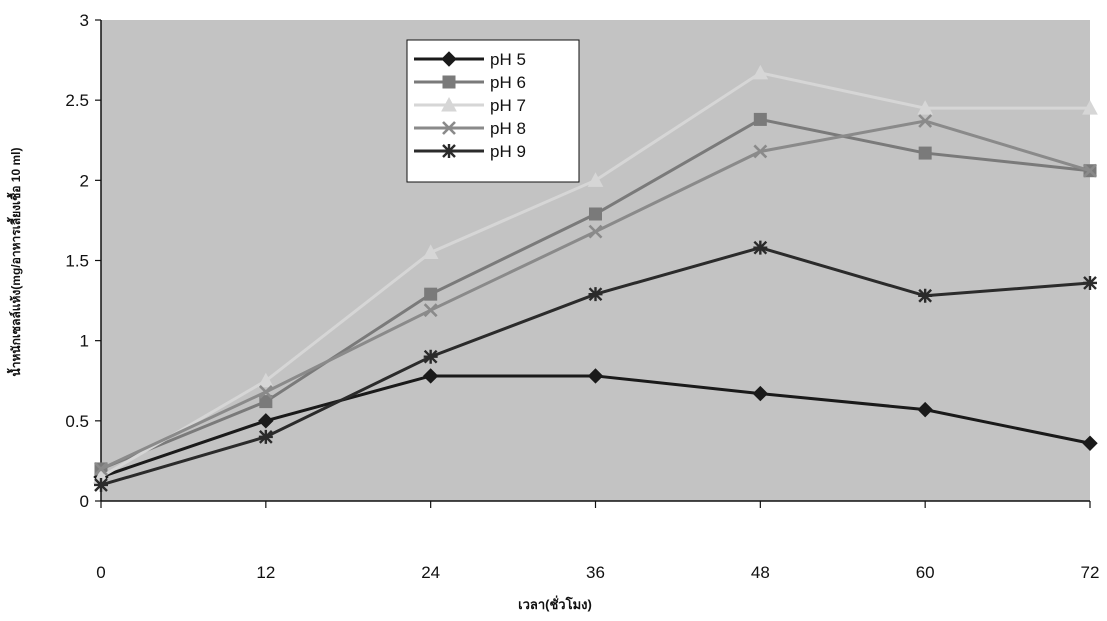 The image size is (1107, 621). I want to click on x-tick-label: 36, so click(595, 572).